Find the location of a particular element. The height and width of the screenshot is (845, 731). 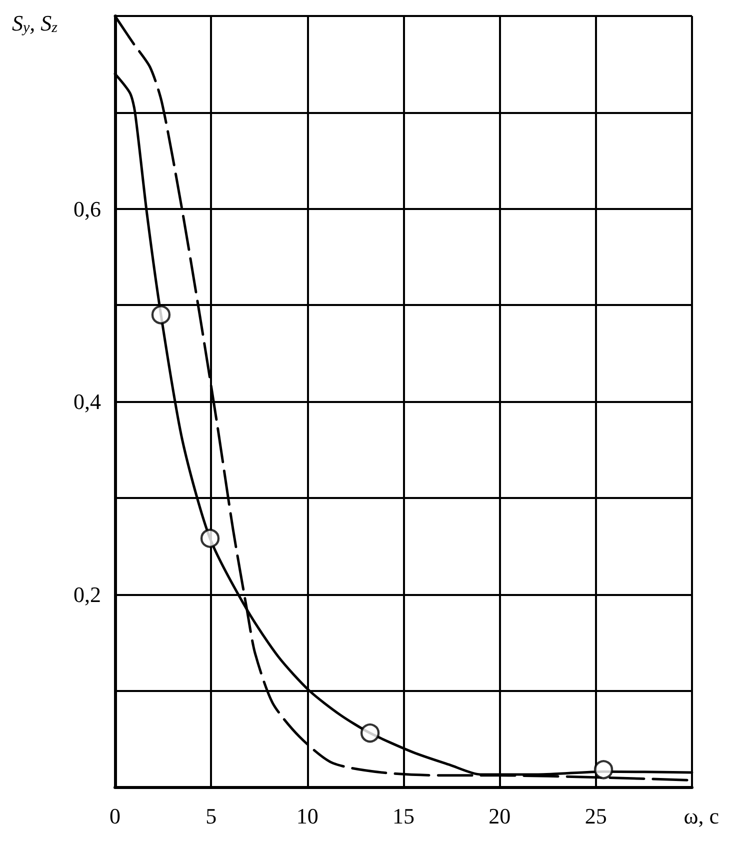

x-tick-label: 5 is located at coordinates (211, 816).